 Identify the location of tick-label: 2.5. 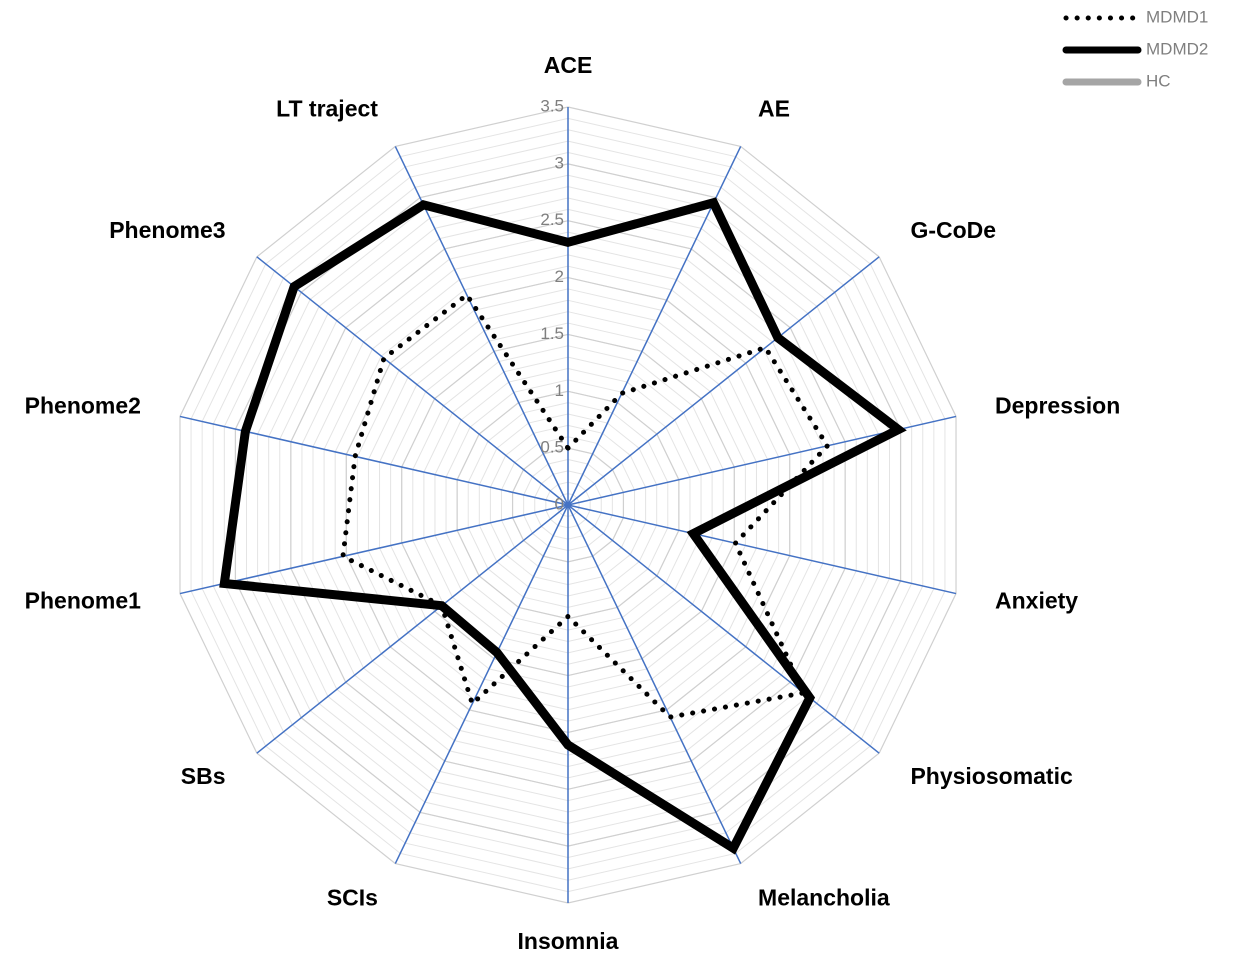
(552, 219).